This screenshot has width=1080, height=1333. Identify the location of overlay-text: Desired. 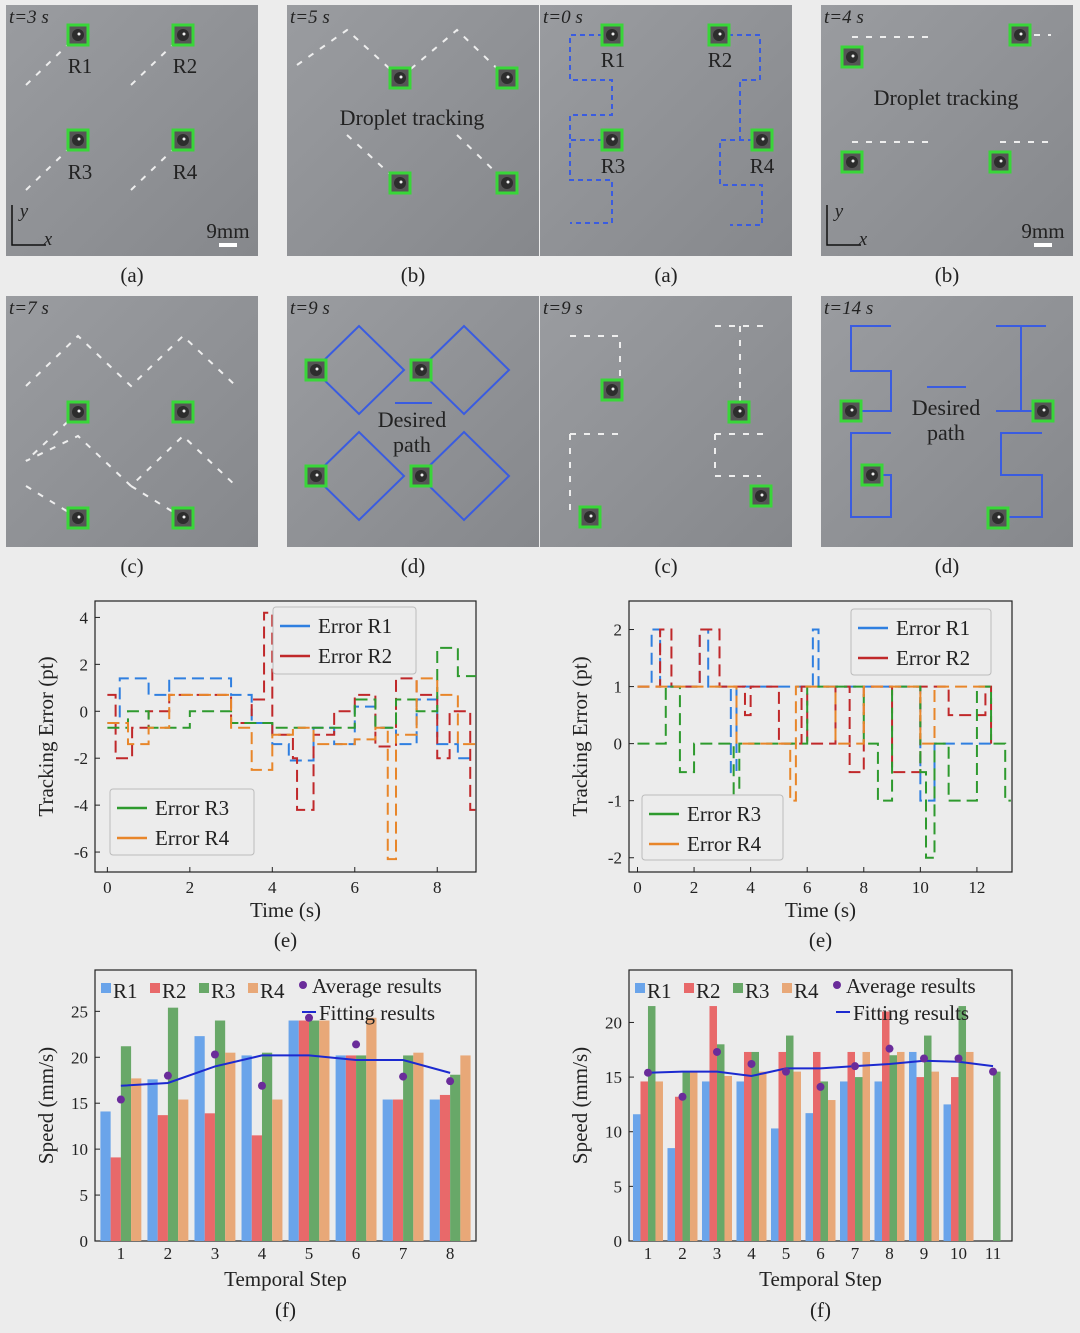
(412, 419).